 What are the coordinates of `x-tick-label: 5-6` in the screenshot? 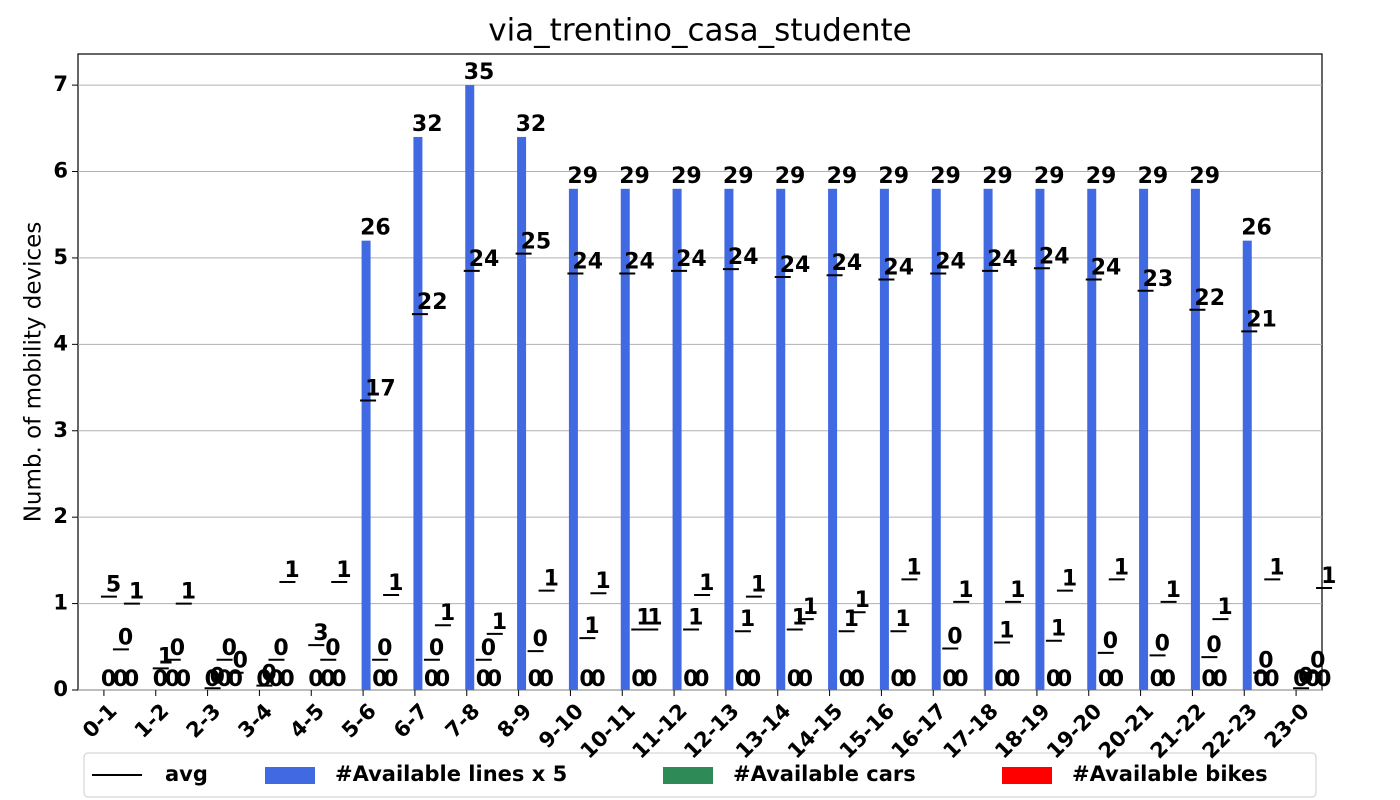 It's located at (359, 721).